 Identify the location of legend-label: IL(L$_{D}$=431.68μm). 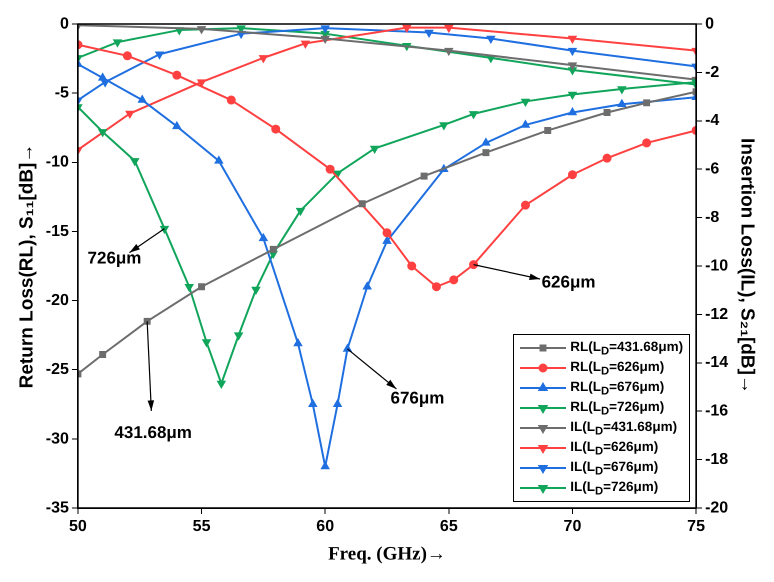
(624, 428).